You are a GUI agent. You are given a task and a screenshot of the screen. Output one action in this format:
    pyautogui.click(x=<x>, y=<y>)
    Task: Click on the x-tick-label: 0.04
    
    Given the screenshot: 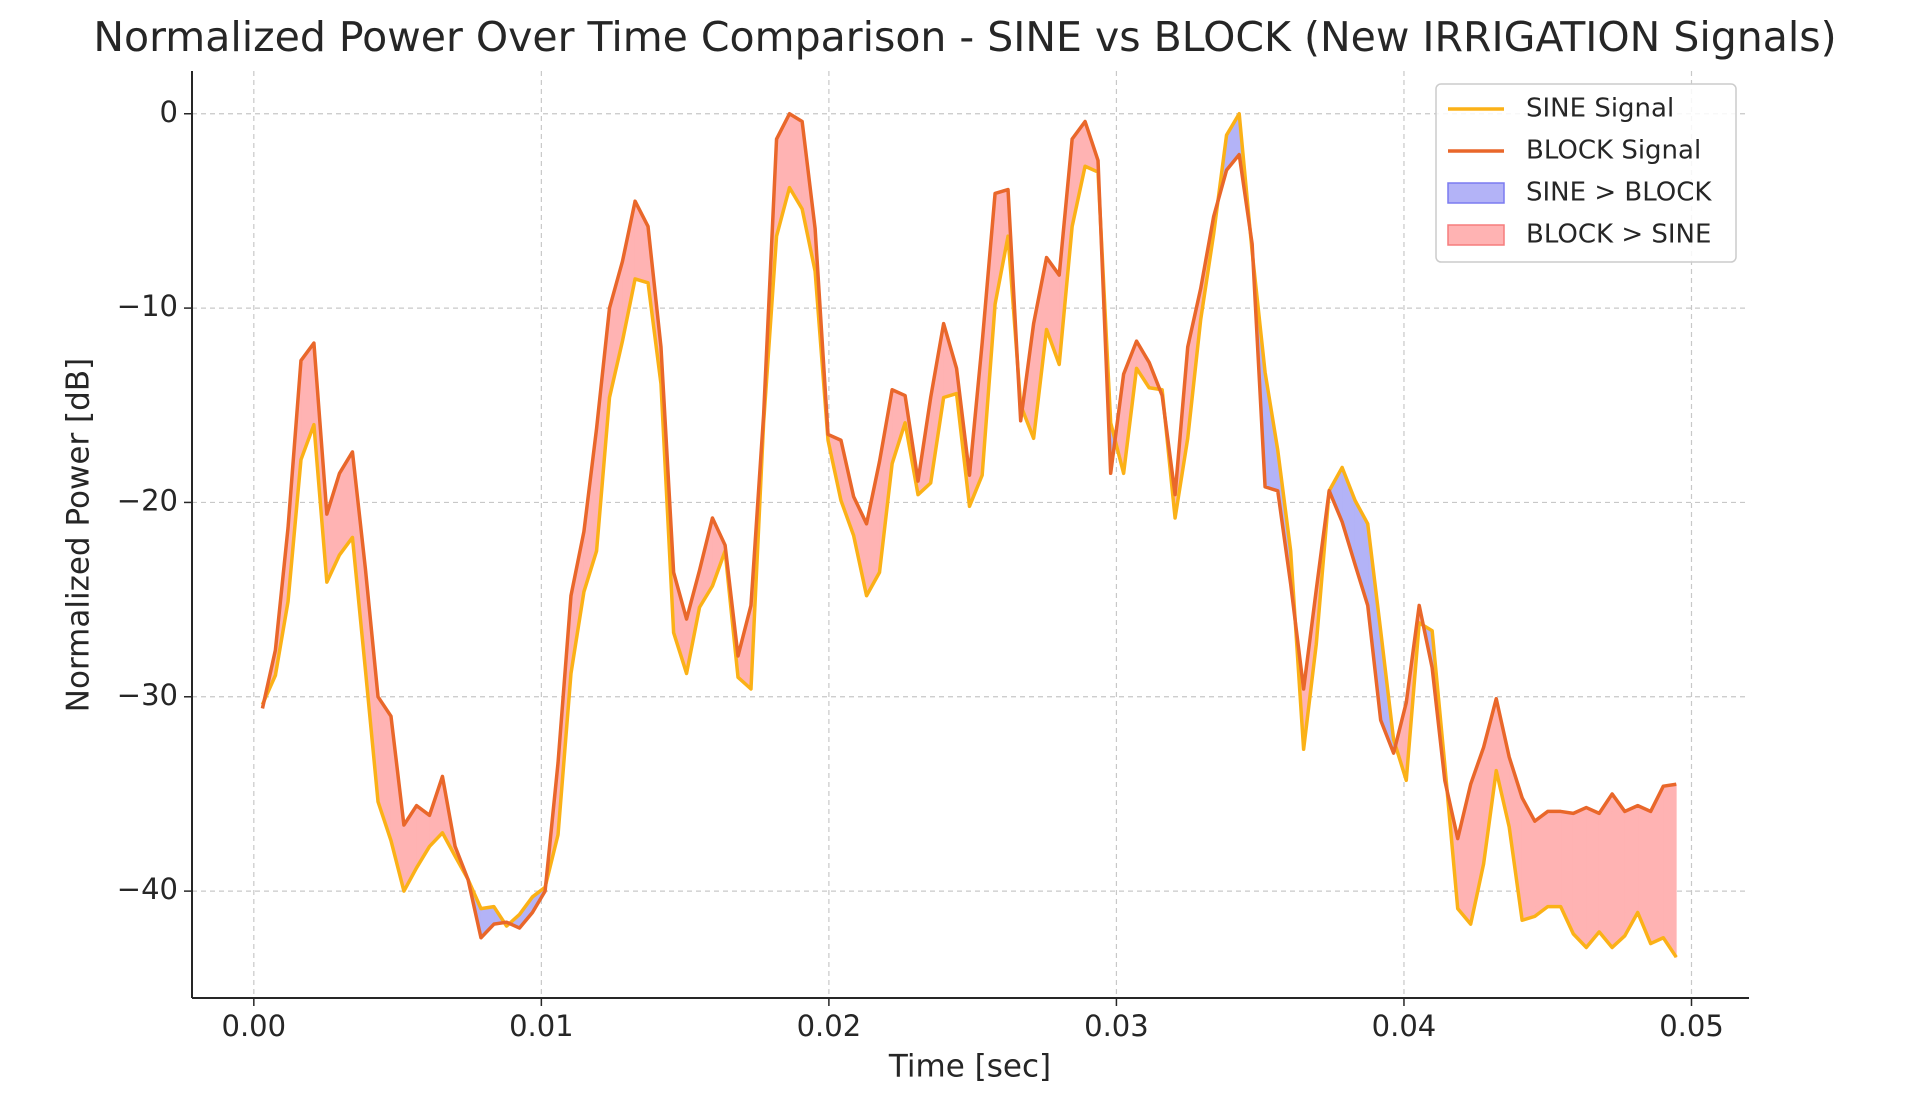 What is the action you would take?
    pyautogui.click(x=1404, y=1026)
    